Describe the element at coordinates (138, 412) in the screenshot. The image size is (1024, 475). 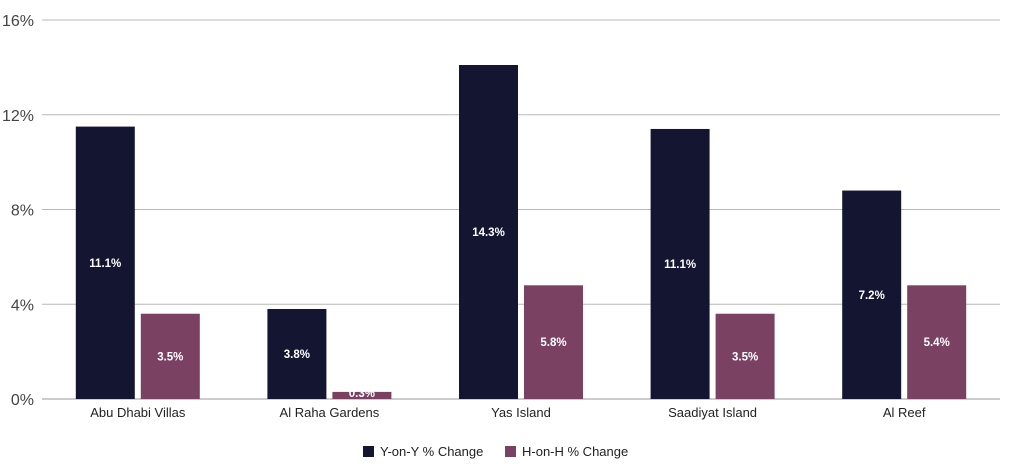
I see `category-label: Abu Dhabi Villas` at that location.